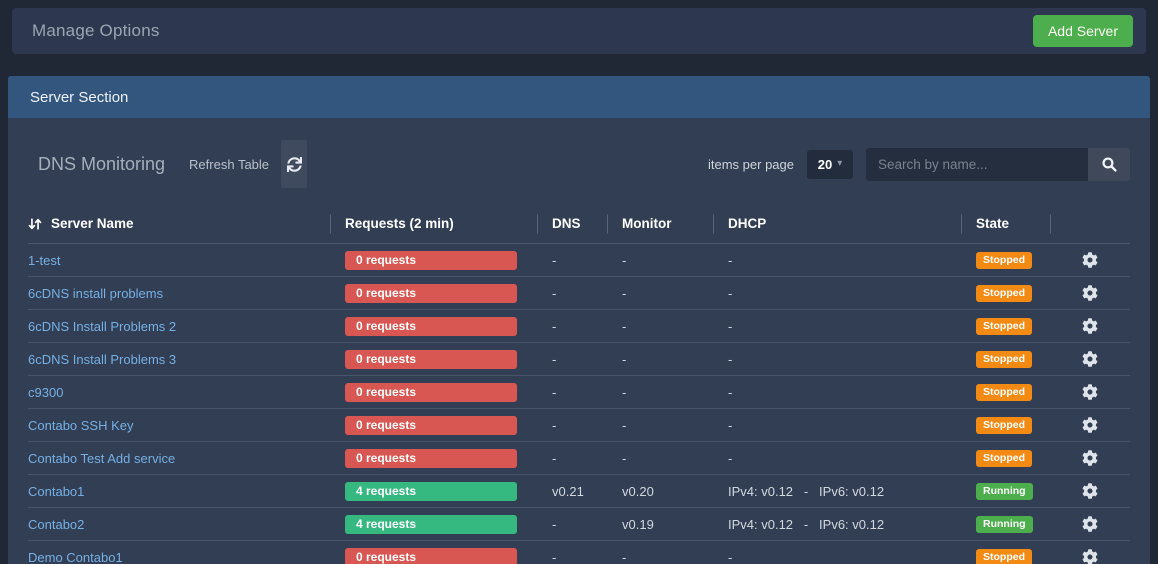  I want to click on server-name-link: 6cDNS Install Problems 3, so click(102, 359).